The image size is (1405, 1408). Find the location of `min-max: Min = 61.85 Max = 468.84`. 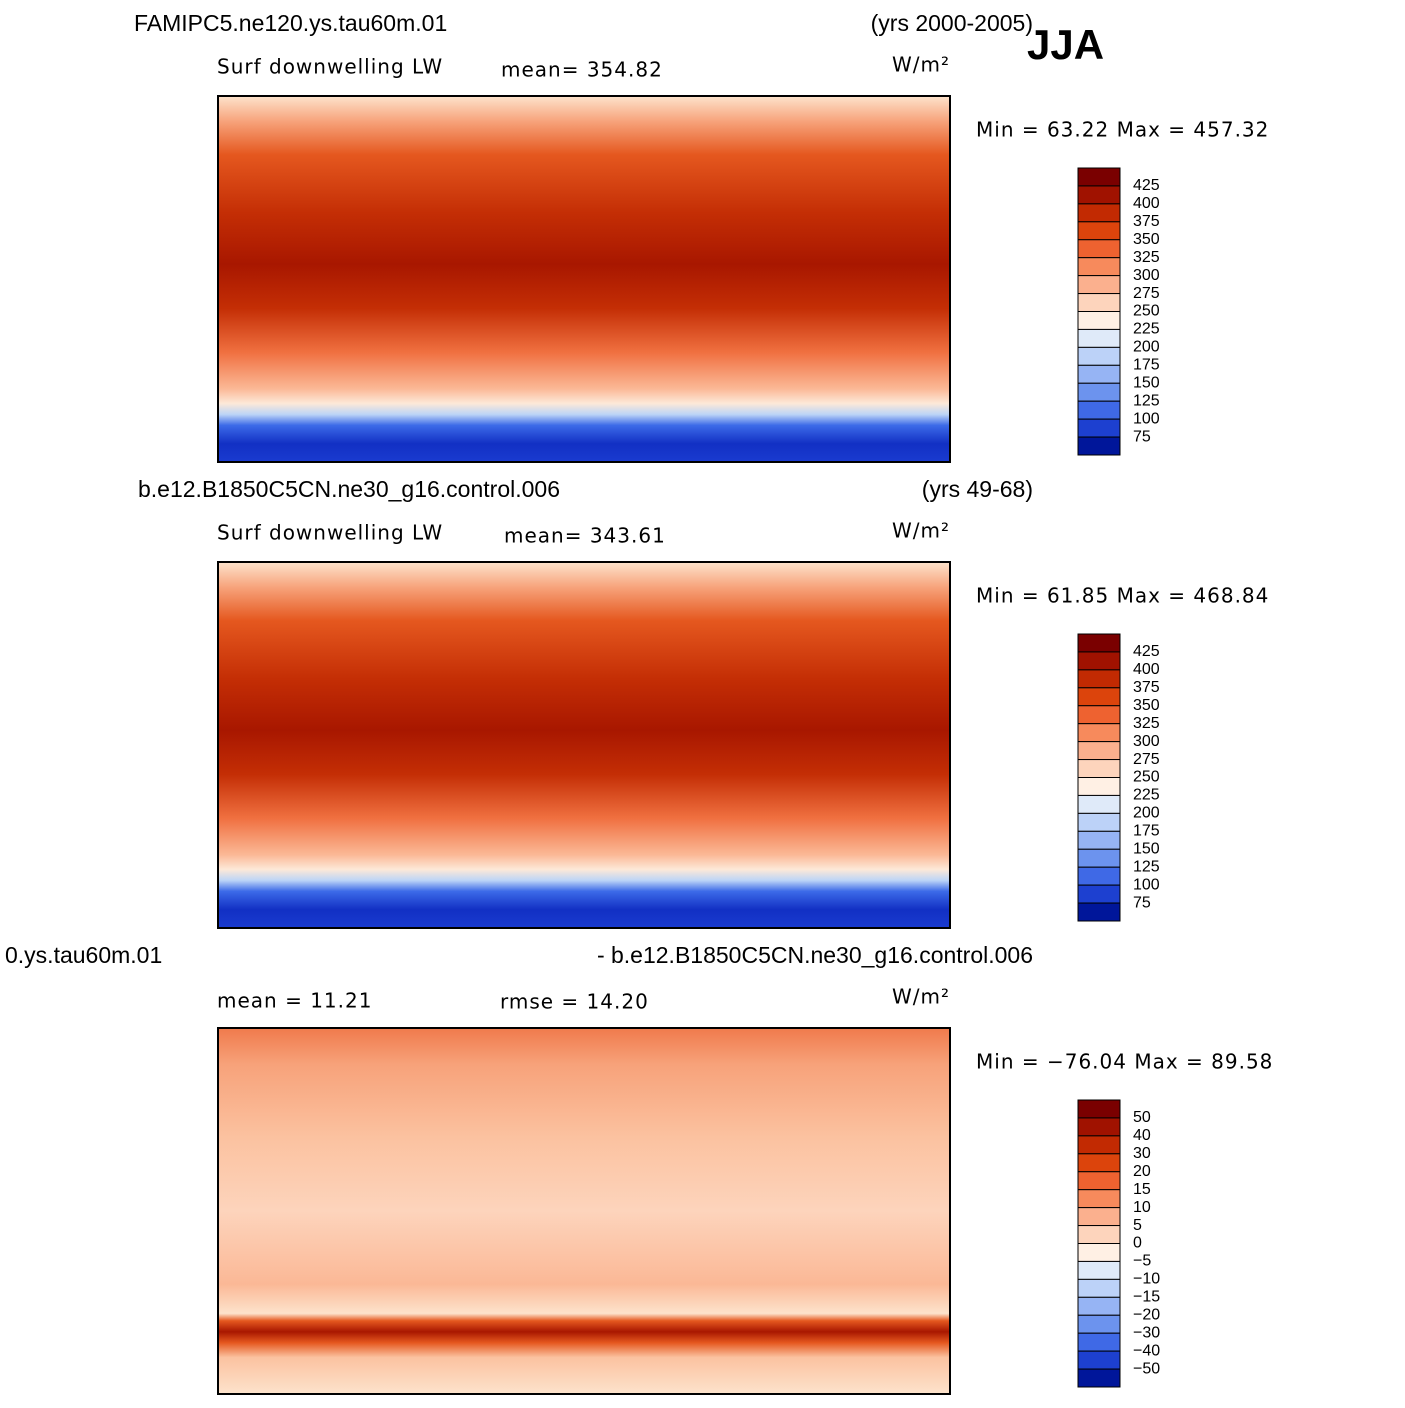

min-max: Min = 61.85 Max = 468.84 is located at coordinates (1122, 596).